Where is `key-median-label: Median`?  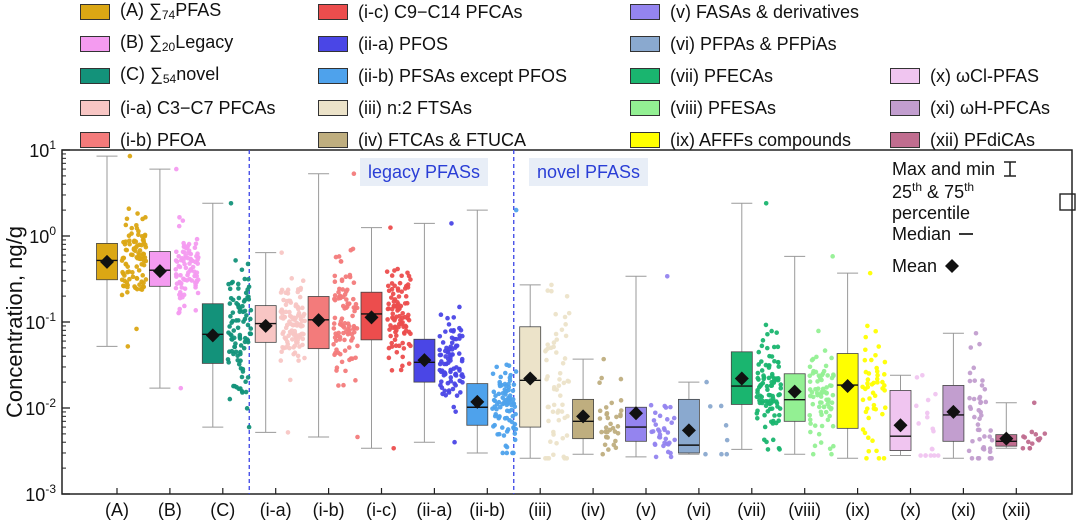 key-median-label: Median is located at coordinates (922, 233).